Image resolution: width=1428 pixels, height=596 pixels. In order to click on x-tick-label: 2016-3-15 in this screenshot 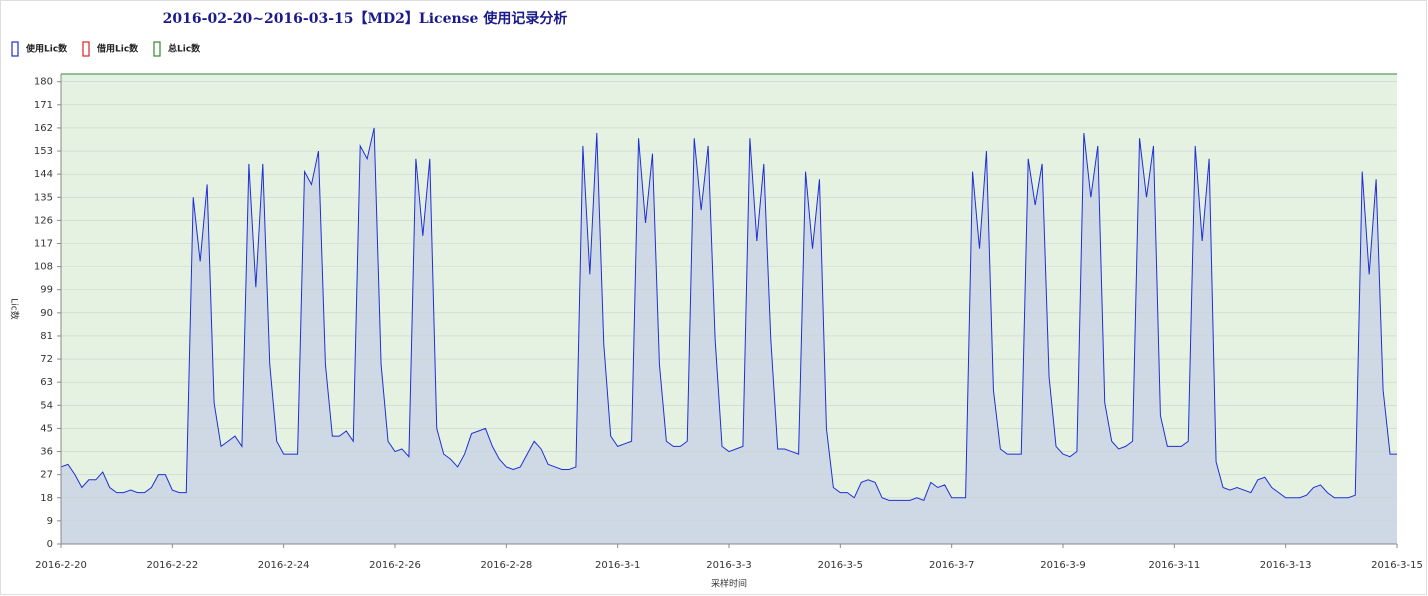, I will do `click(1397, 565)`.